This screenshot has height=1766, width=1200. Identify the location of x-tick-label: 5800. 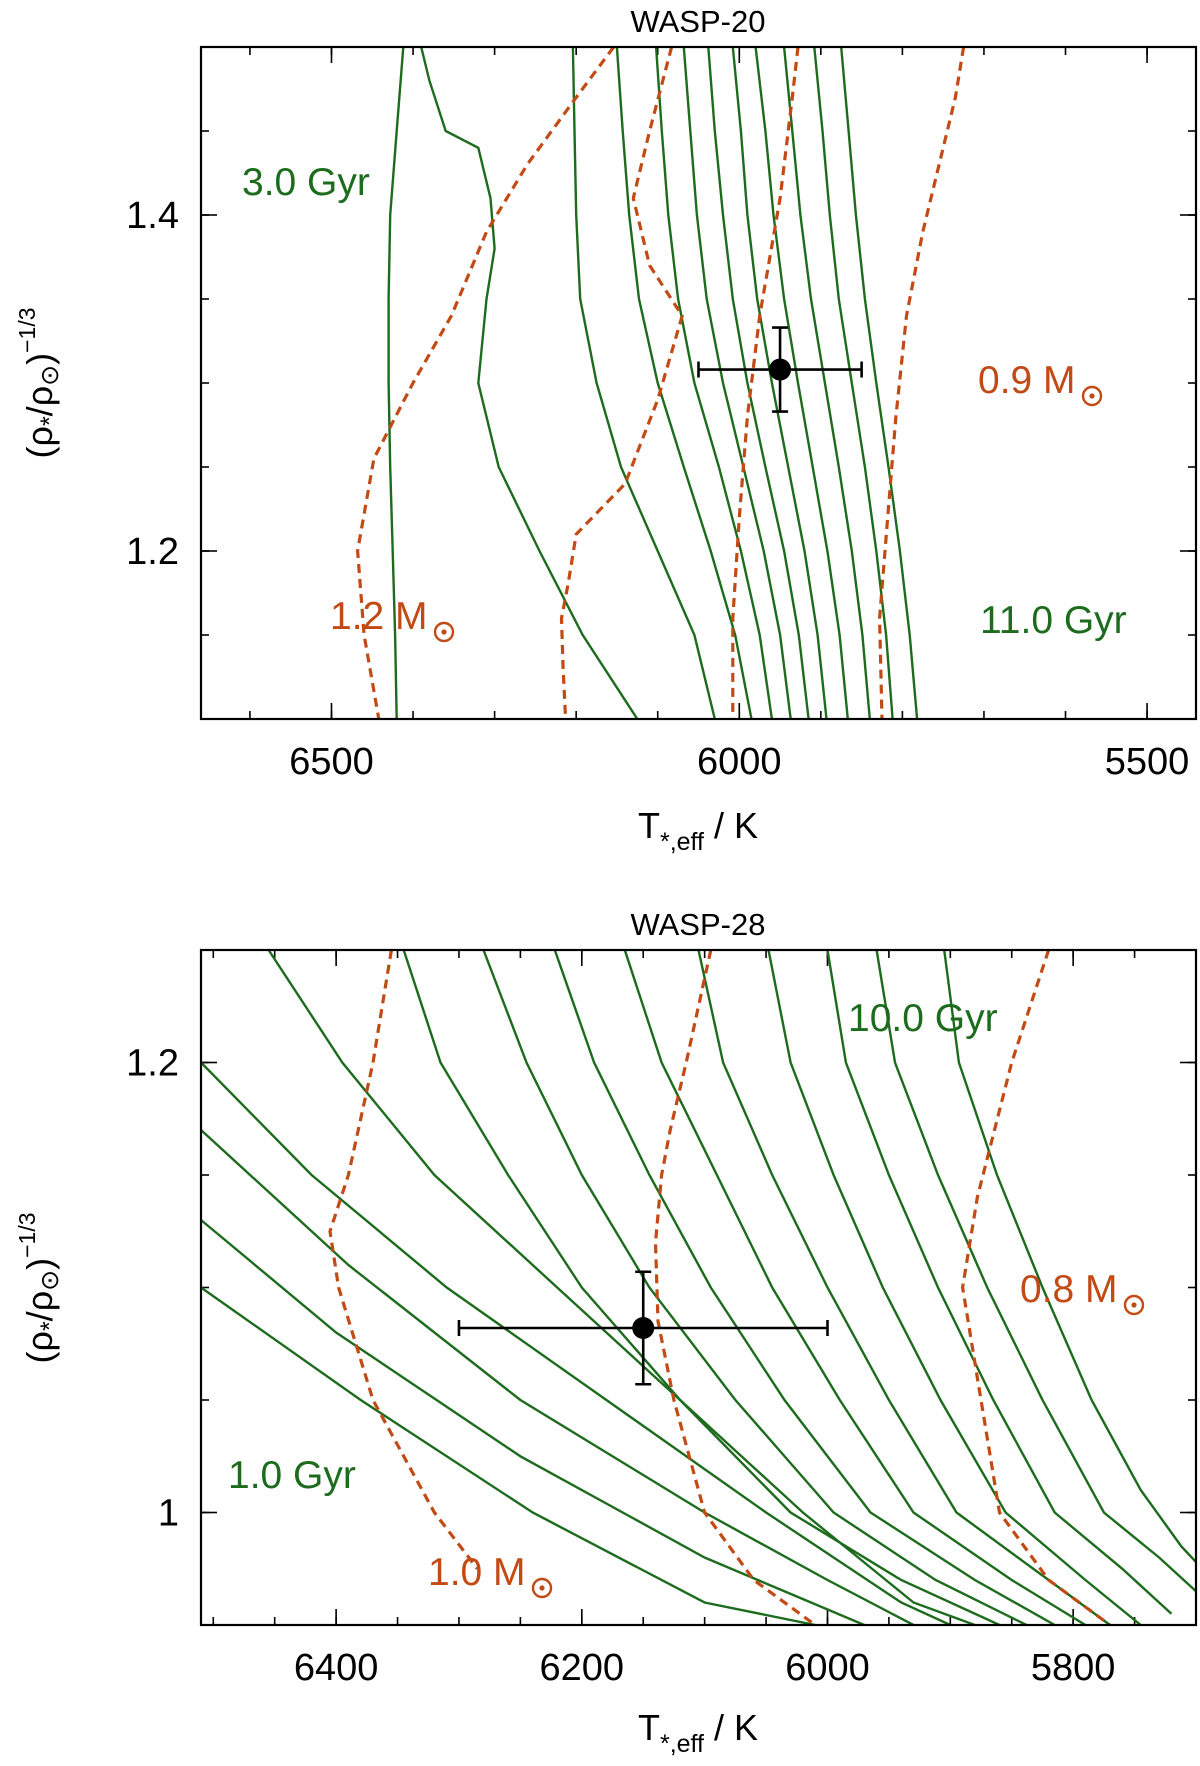
(1073, 1668).